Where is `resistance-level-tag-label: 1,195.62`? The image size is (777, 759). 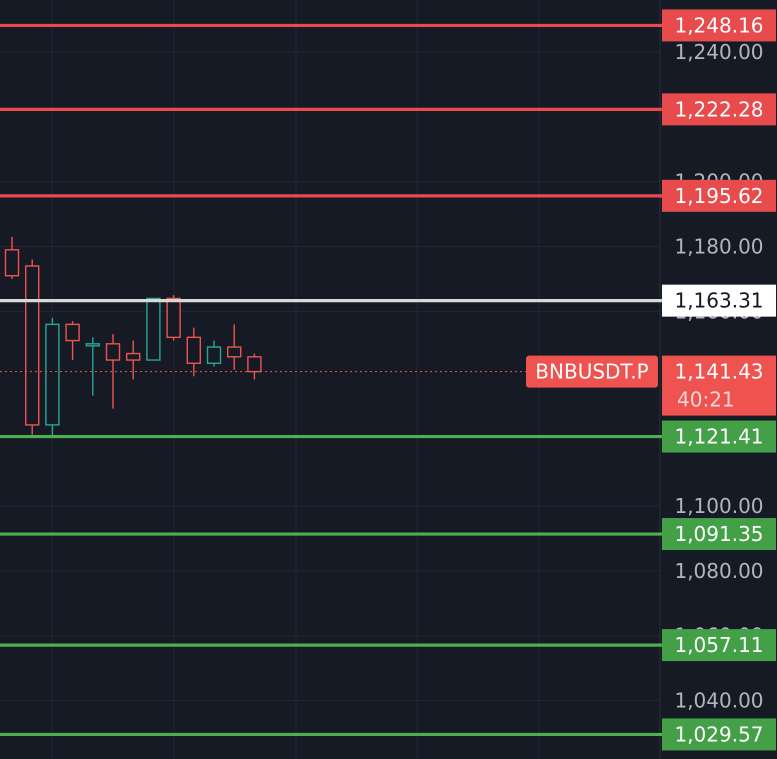 resistance-level-tag-label: 1,195.62 is located at coordinates (718, 196).